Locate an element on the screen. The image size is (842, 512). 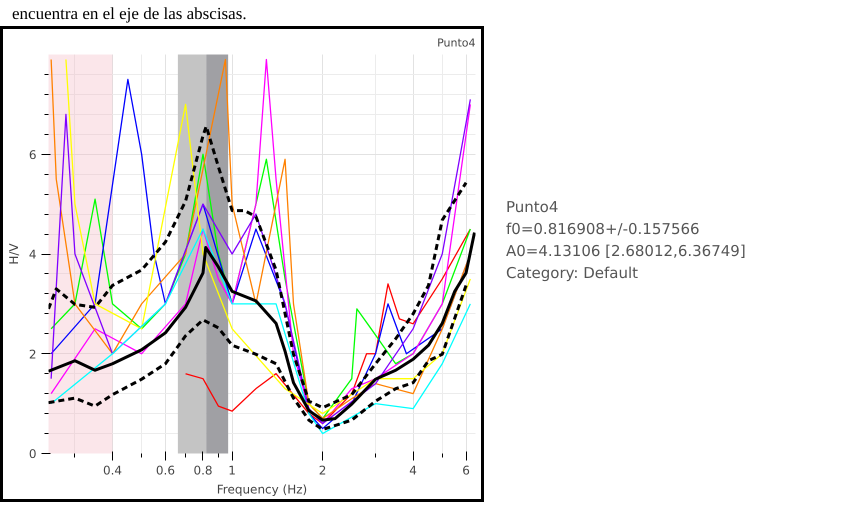
text: Punto4 is located at coordinates (532, 207).